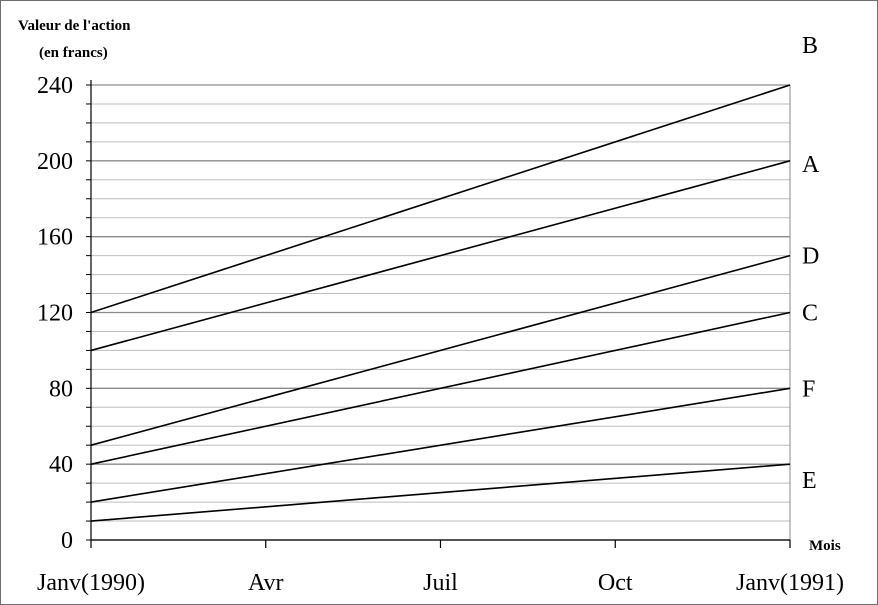 This screenshot has height=605, width=878. Describe the element at coordinates (266, 583) in the screenshot. I see `x-tick-label: Avr` at that location.